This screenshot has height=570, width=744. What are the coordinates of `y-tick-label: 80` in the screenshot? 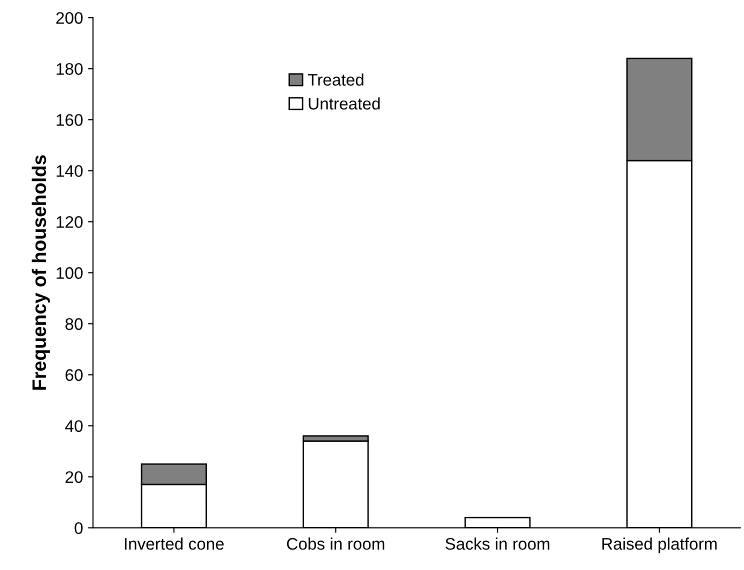 It's located at (74, 324).